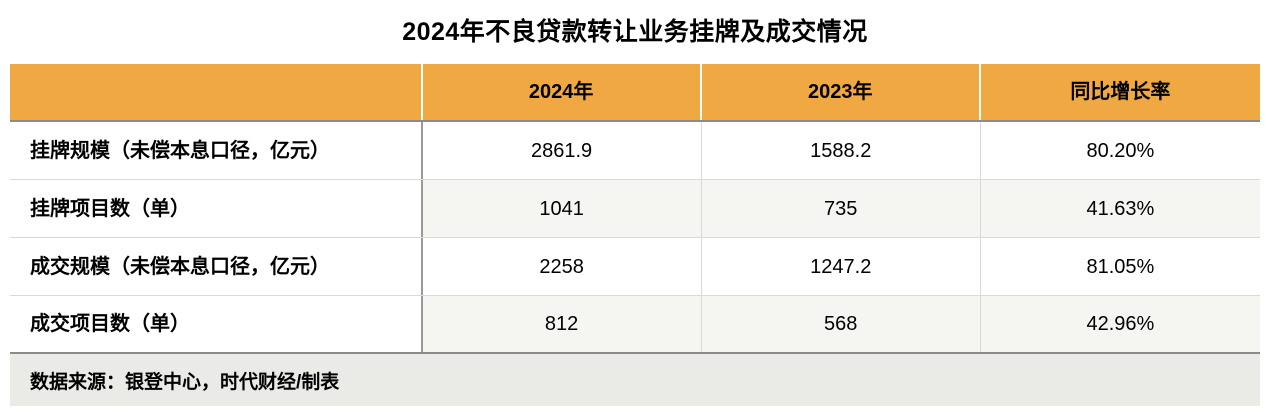 The width and height of the screenshot is (1270, 412). What do you see at coordinates (216, 208) in the screenshot?
I see `row-label: 挂牌项目数（单）` at bounding box center [216, 208].